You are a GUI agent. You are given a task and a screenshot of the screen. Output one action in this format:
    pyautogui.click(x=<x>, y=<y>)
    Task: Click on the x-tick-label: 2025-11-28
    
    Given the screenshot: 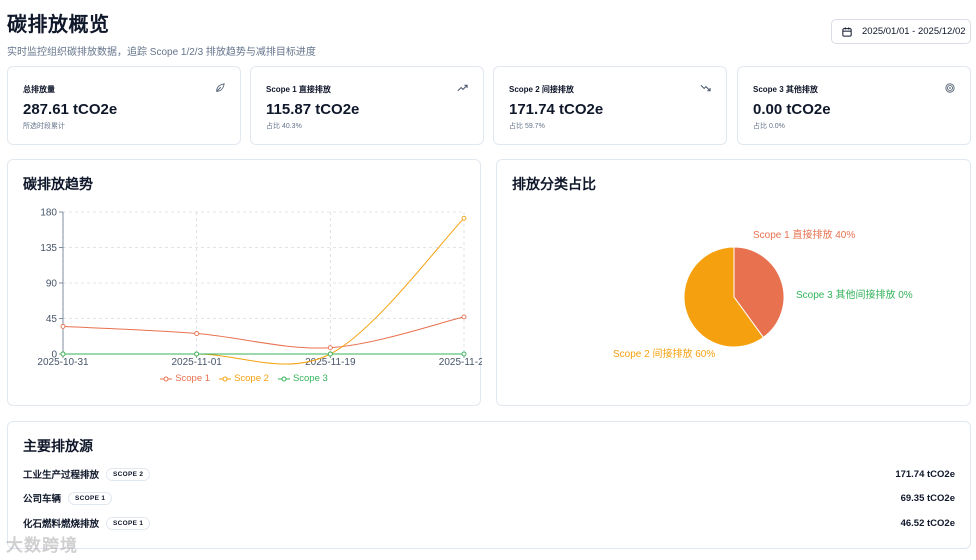 What is the action you would take?
    pyautogui.click(x=460, y=362)
    